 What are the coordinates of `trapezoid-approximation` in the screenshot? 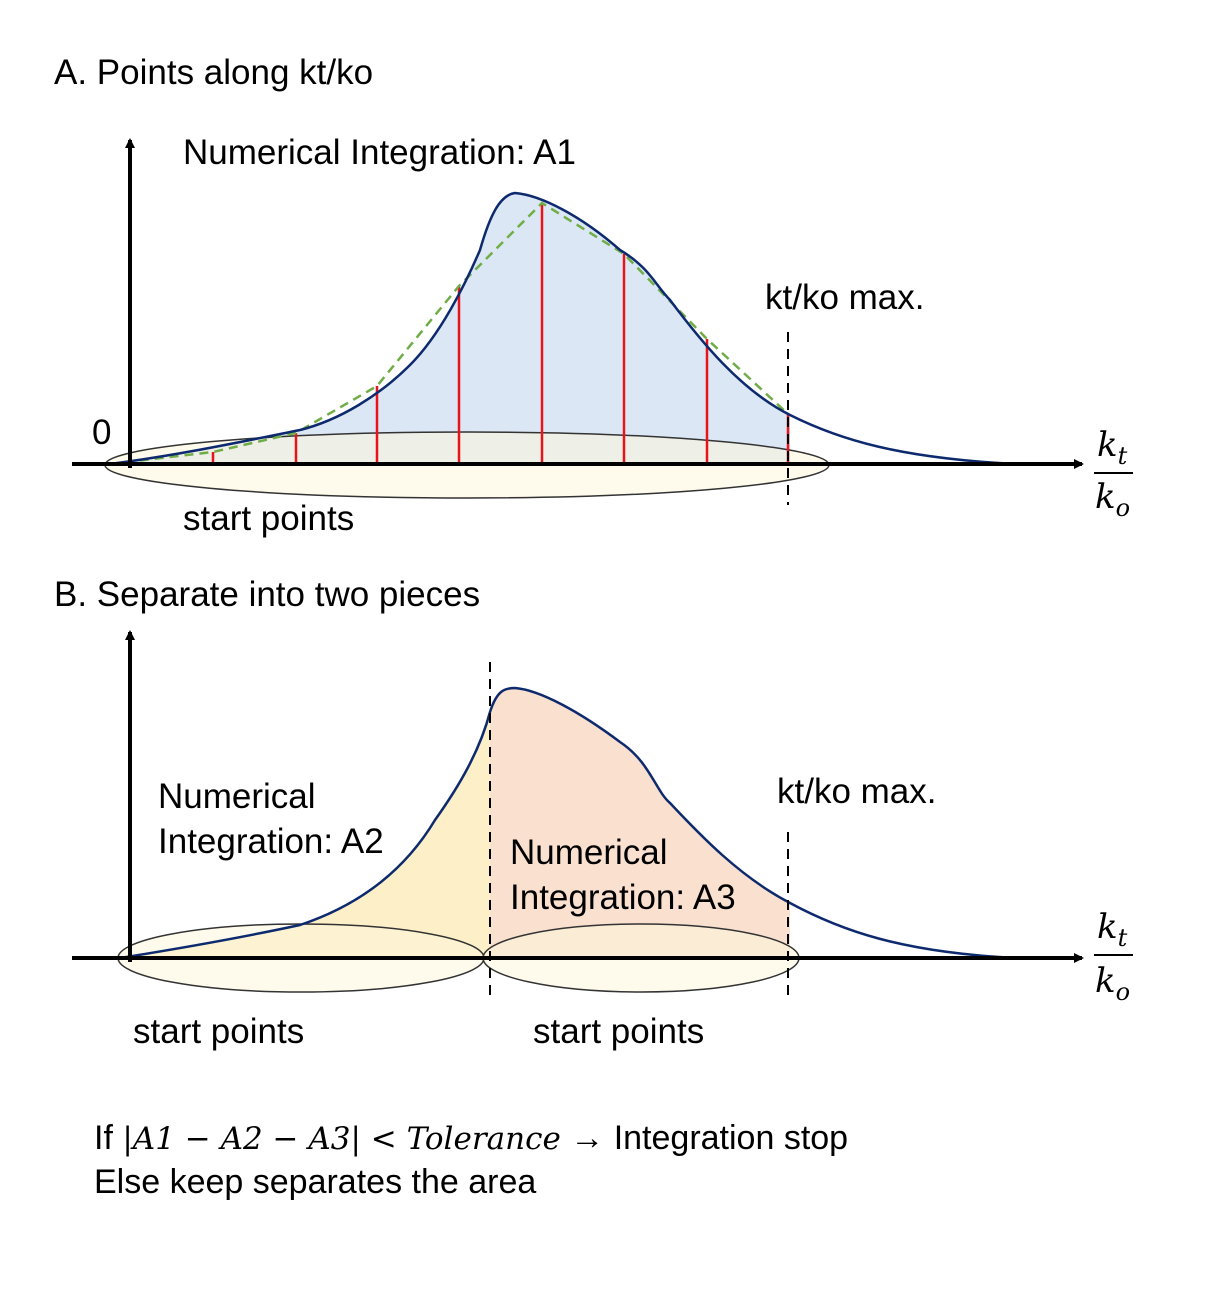 It's located at (449, 333).